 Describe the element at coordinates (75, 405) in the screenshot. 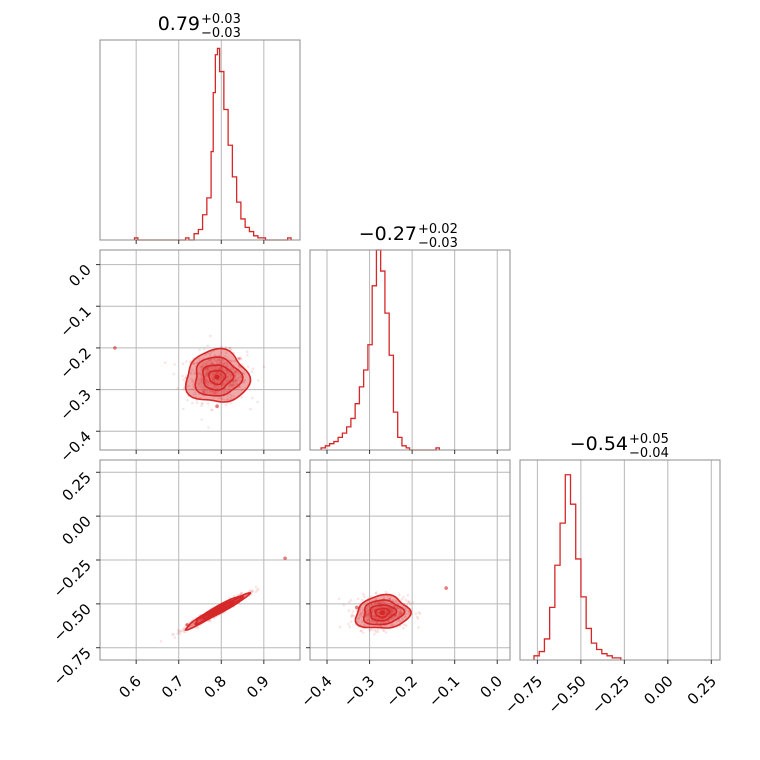

I see `y-tick-label: −0.3` at that location.